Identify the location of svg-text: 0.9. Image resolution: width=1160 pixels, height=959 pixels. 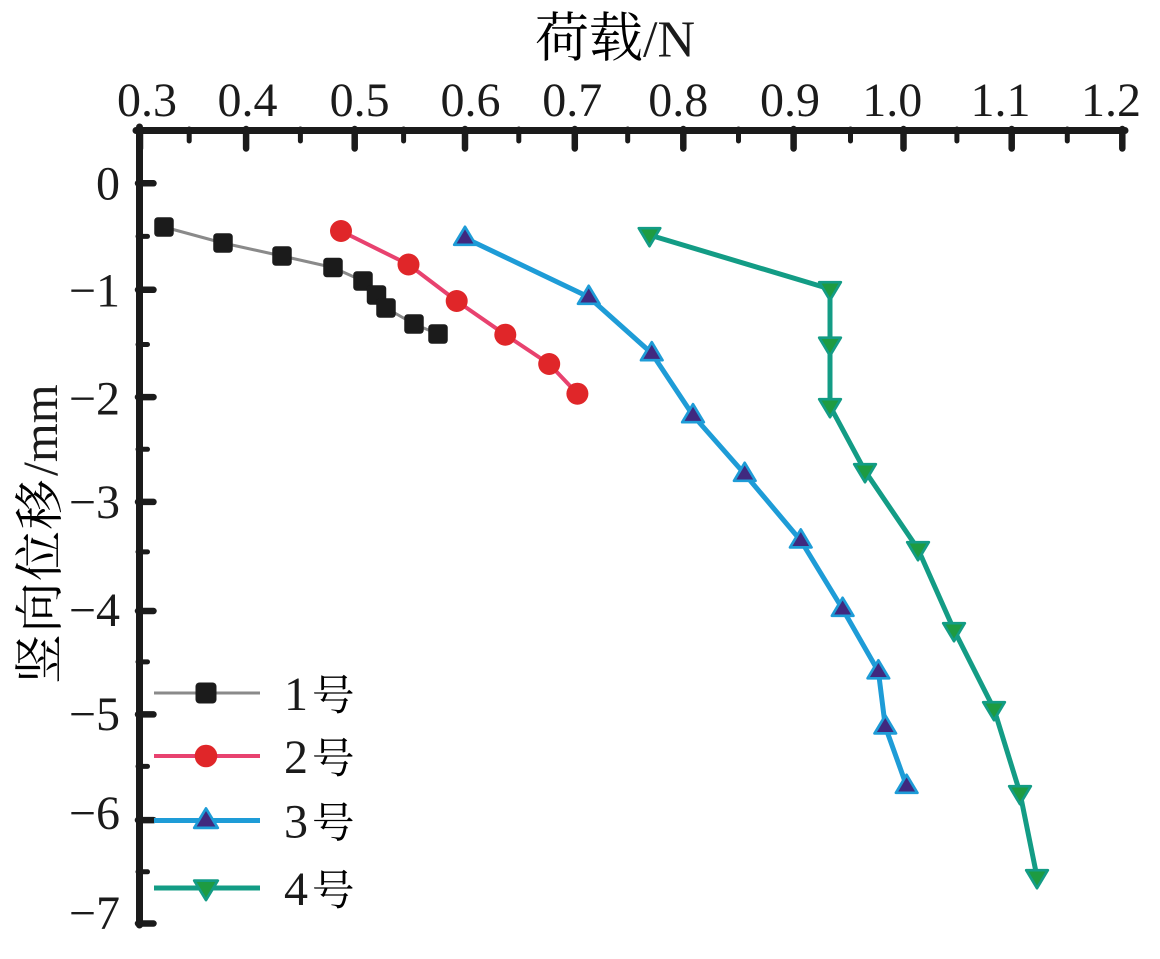
(790, 100).